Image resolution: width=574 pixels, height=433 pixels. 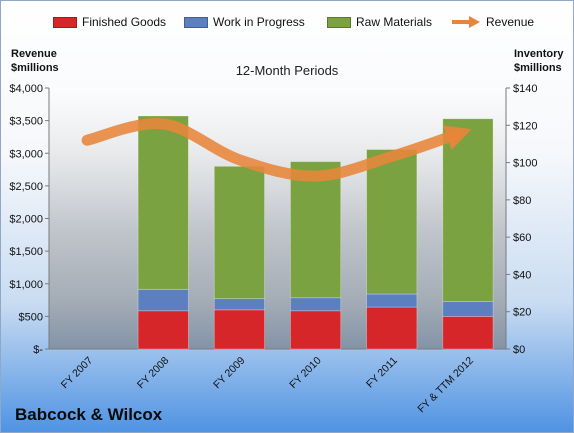 I want to click on right-tick-label: $140, so click(x=525, y=89).